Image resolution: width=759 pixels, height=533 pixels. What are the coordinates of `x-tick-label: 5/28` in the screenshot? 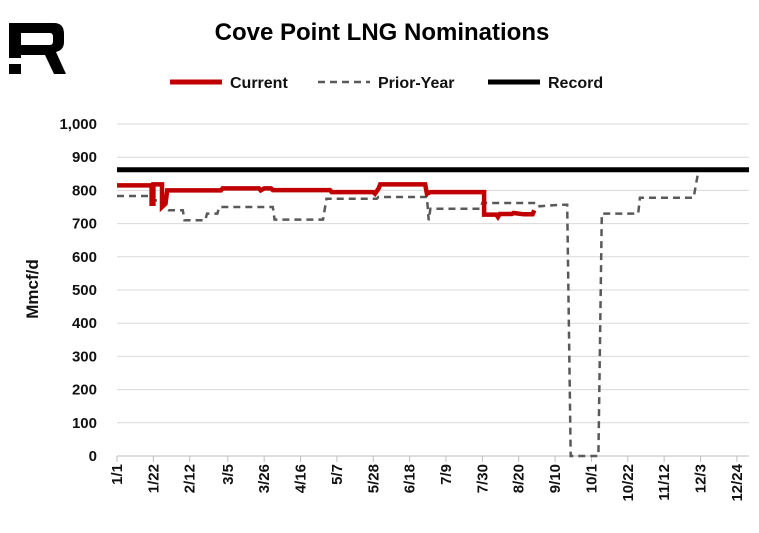 It's located at (373, 478).